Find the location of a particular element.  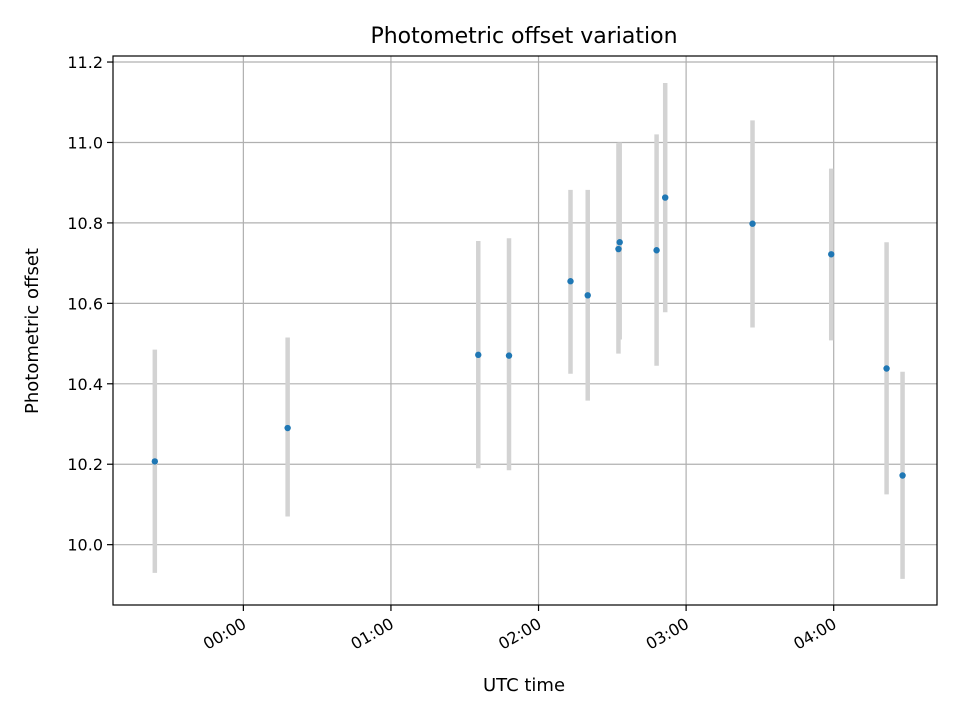

y-axis-label: Photometric offset is located at coordinates (32, 331).